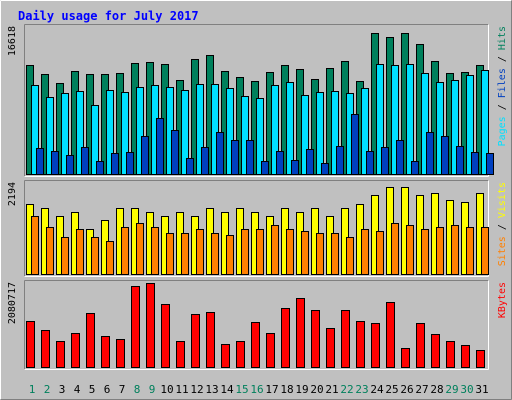  What do you see at coordinates (436, 389) in the screenshot?
I see `day-label: 28` at bounding box center [436, 389].